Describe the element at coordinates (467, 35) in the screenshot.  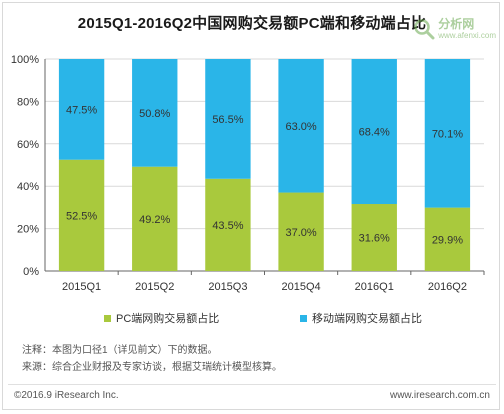
I see `watermark-url: www.afenxi.com` at that location.